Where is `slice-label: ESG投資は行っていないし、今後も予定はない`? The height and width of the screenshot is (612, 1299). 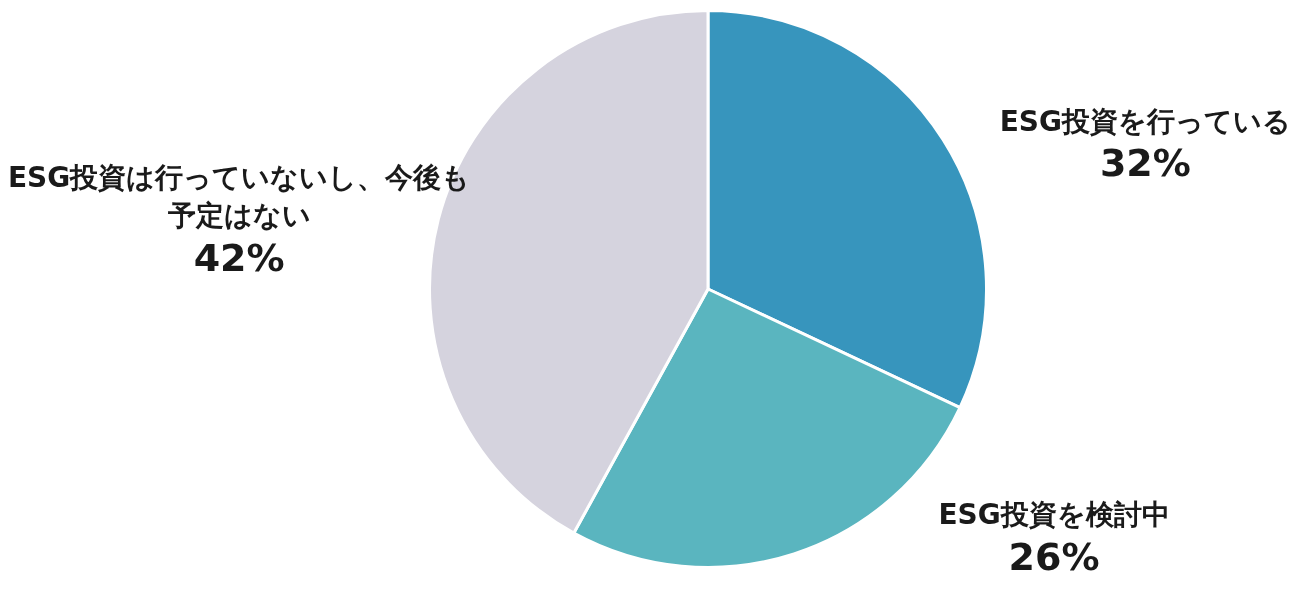 slice-label: ESG投資は行っていないし、今後も予定はない is located at coordinates (239, 197).